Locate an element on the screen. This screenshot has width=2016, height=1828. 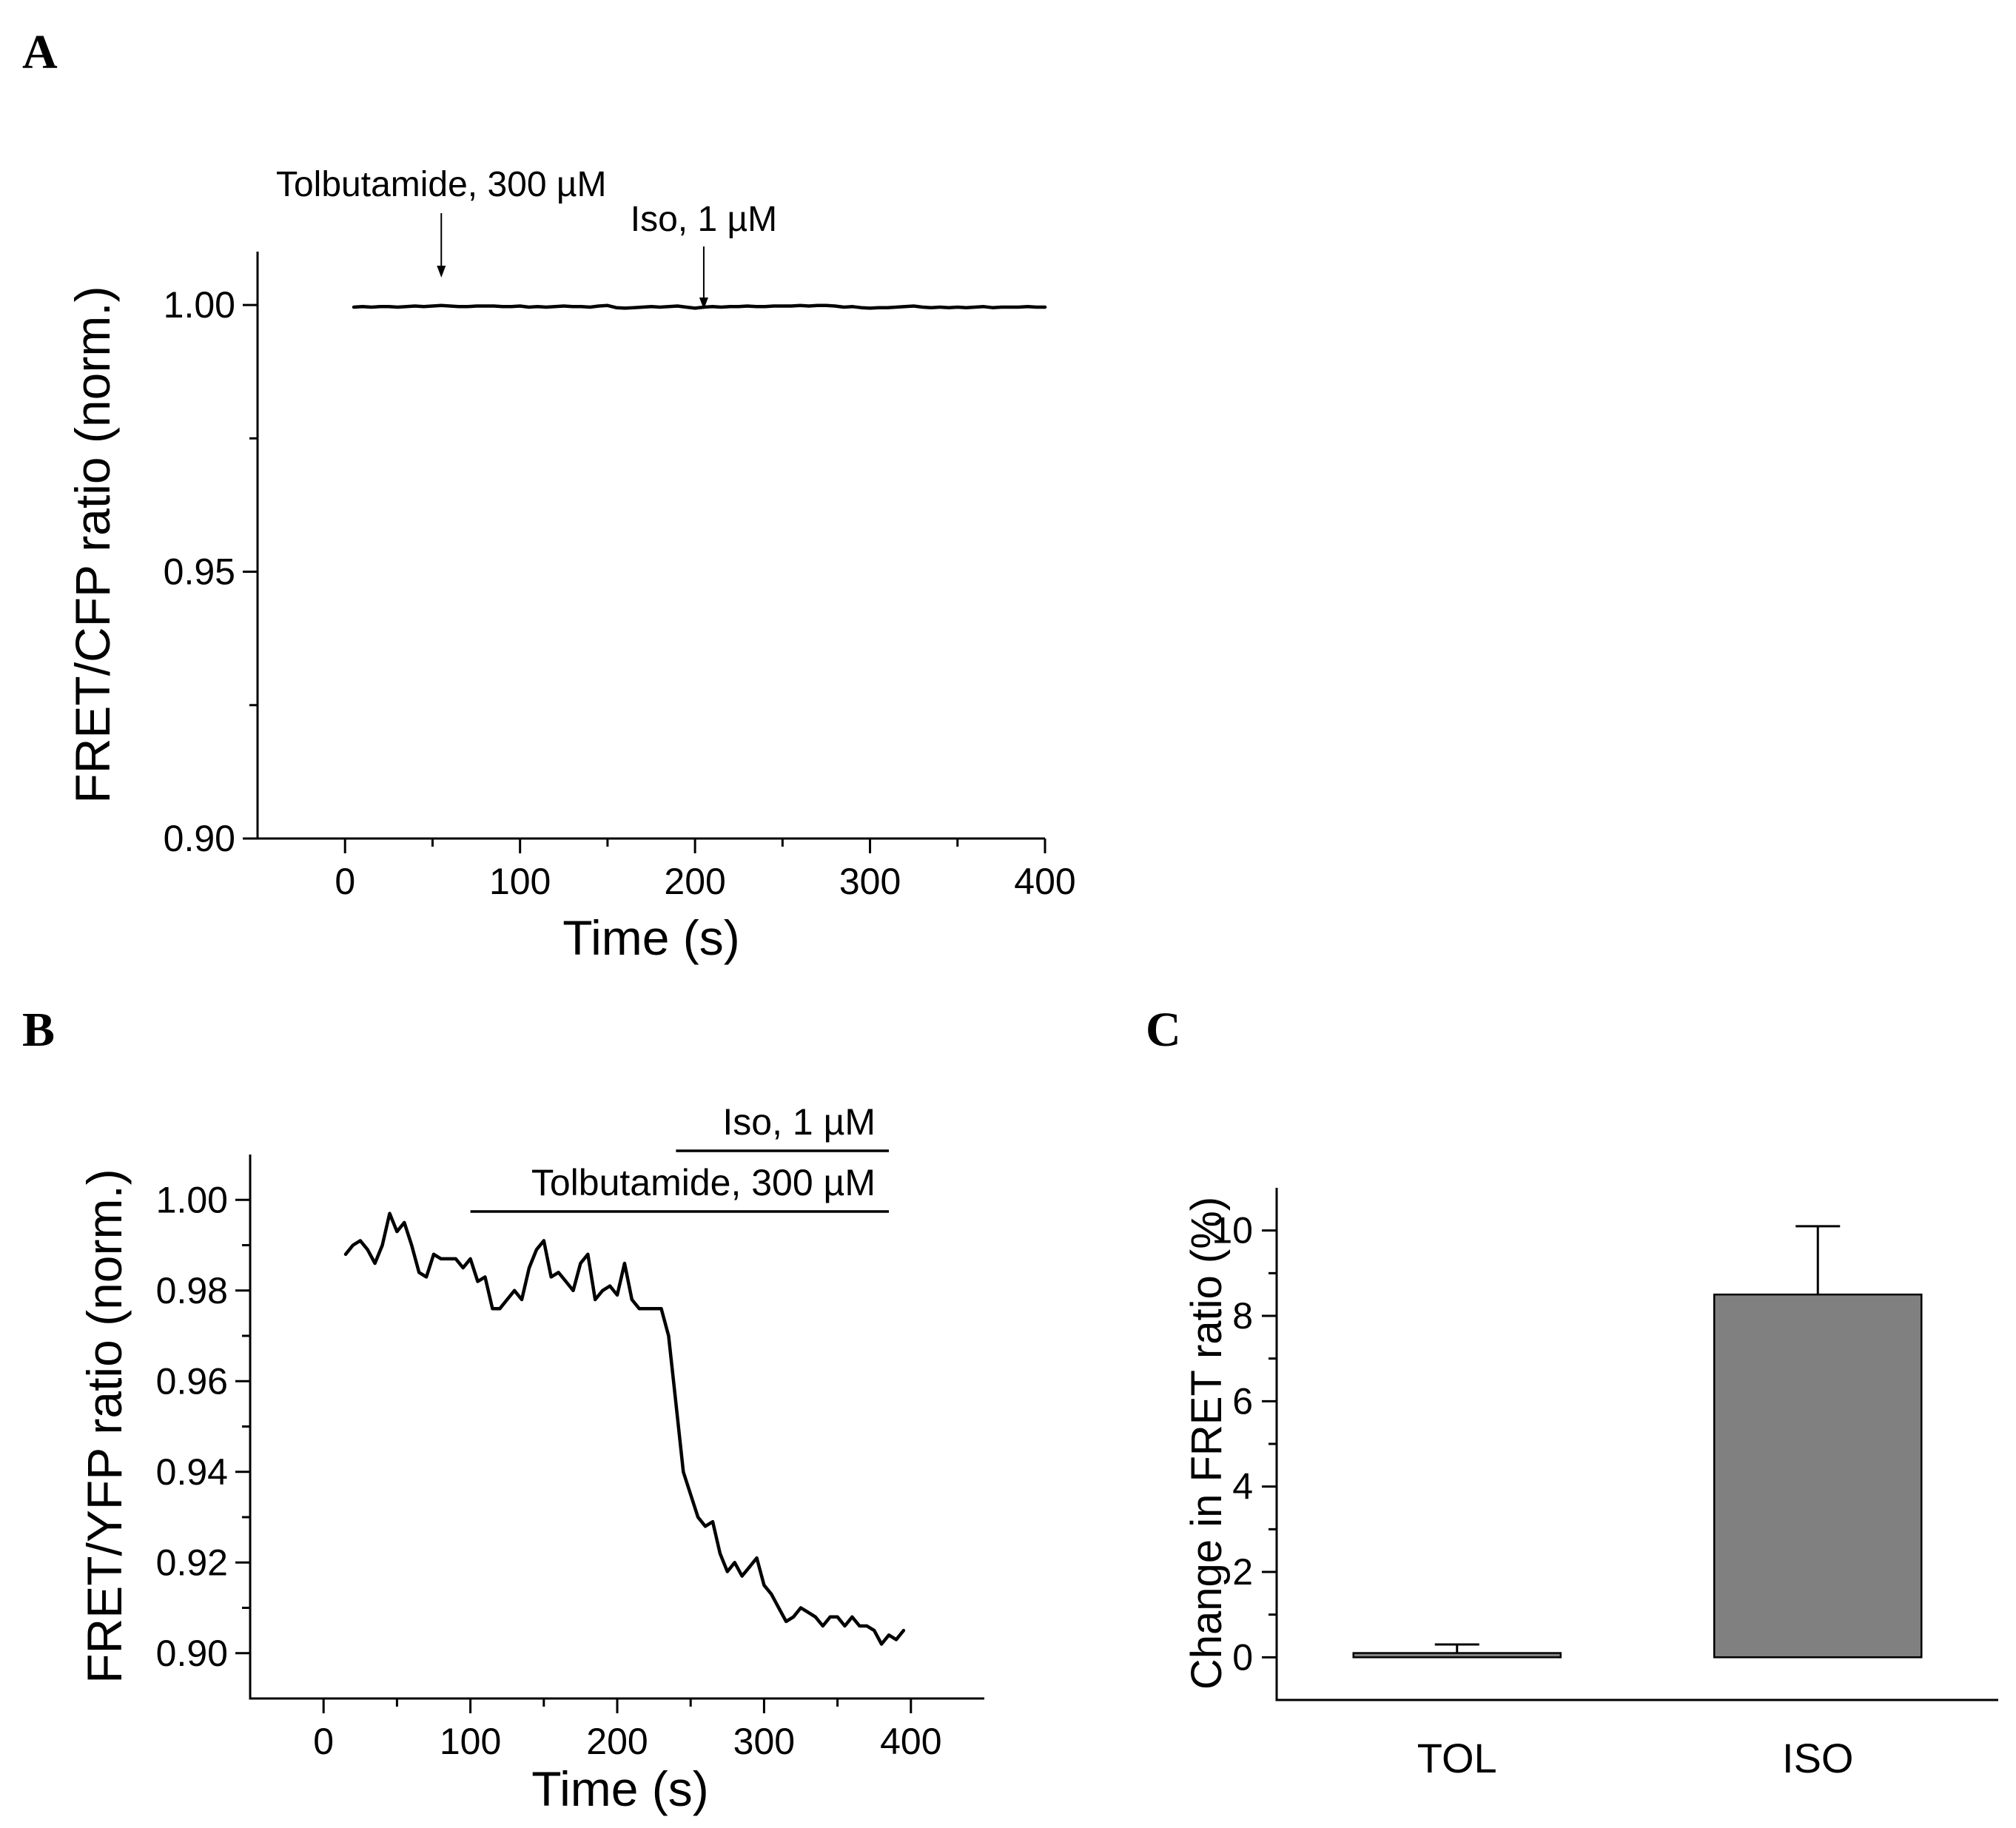
panel-a-annotation-label: Tolbutamide, 300 µM is located at coordinates (442, 184).